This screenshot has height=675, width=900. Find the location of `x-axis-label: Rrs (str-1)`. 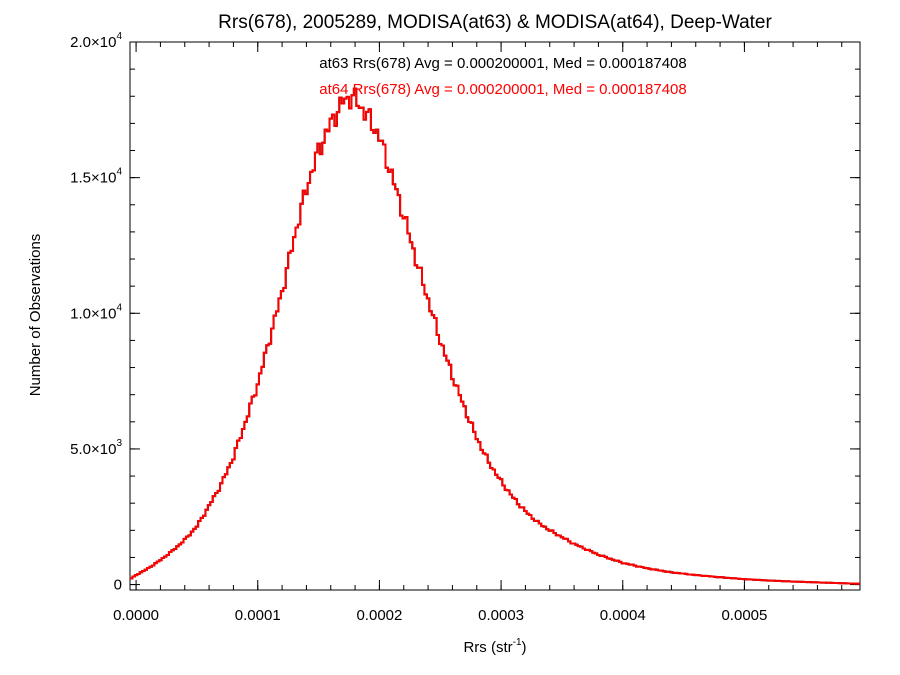

x-axis-label: Rrs (str-1) is located at coordinates (494, 646).